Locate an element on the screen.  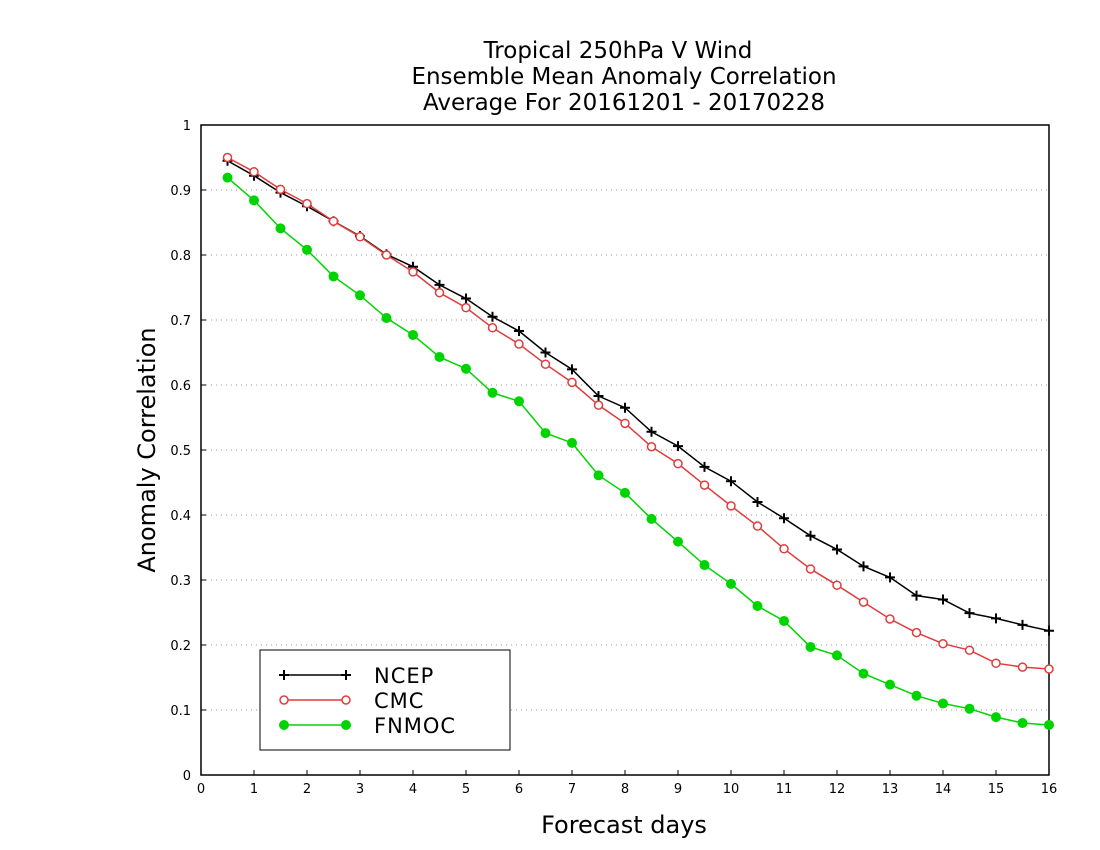
y-tick-label-9: 0.9 is located at coordinates (180, 191).